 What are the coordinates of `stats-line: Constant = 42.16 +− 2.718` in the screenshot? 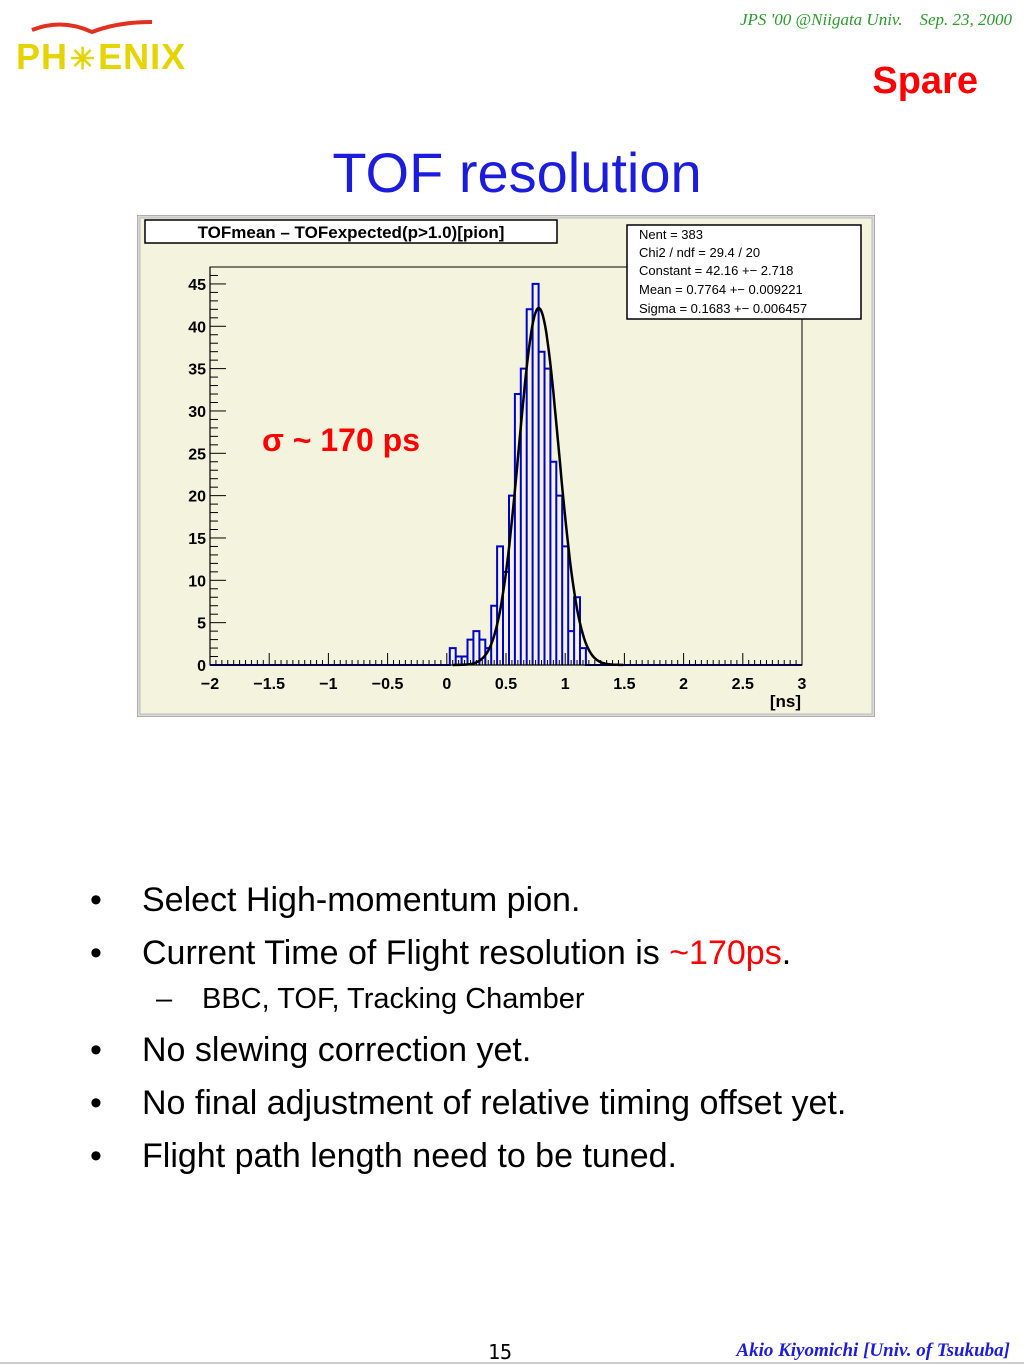 It's located at (716, 270).